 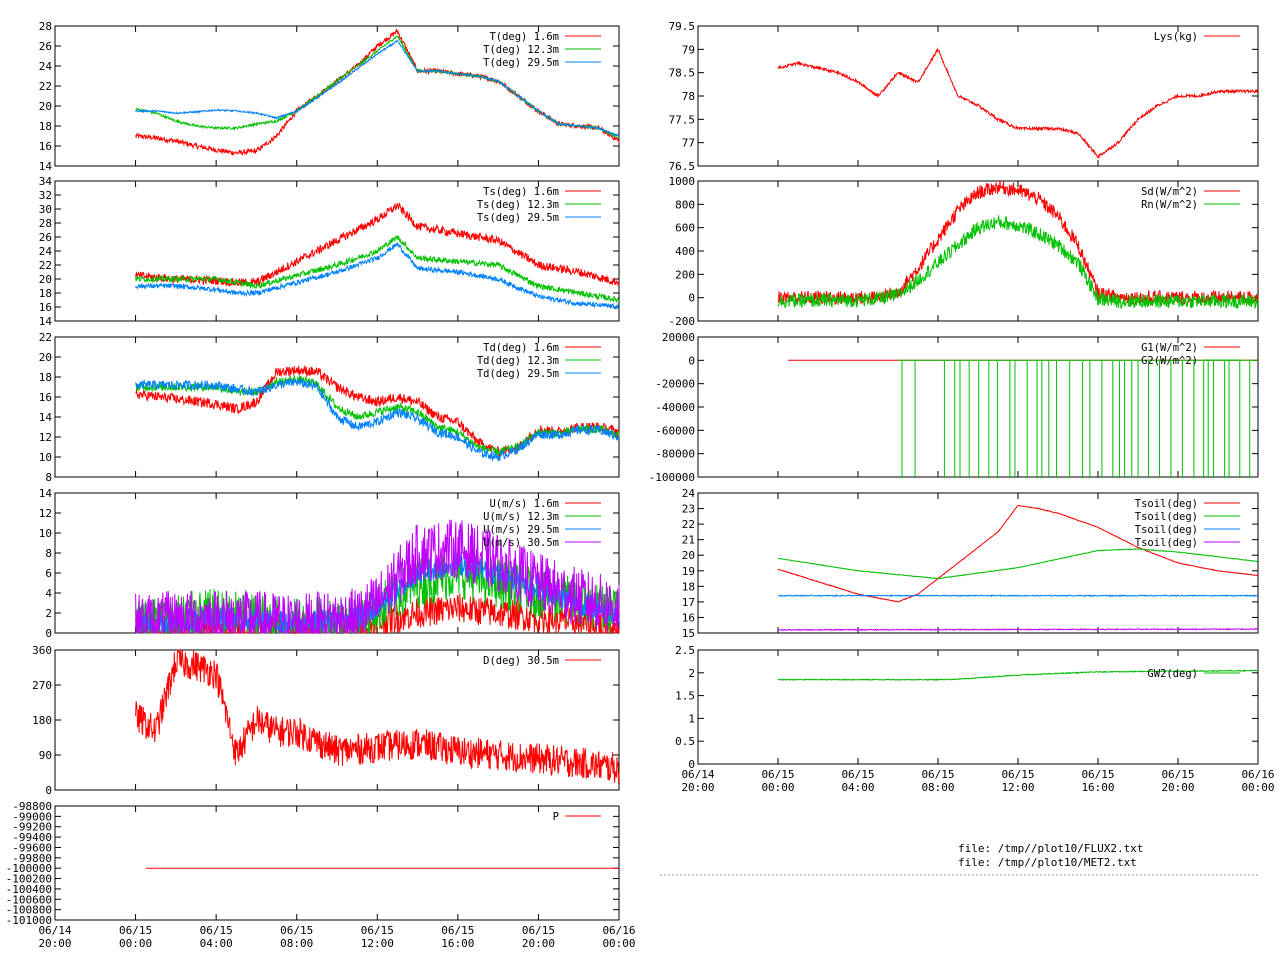 What do you see at coordinates (689, 493) in the screenshot?
I see `y-tick-label: 24` at bounding box center [689, 493].